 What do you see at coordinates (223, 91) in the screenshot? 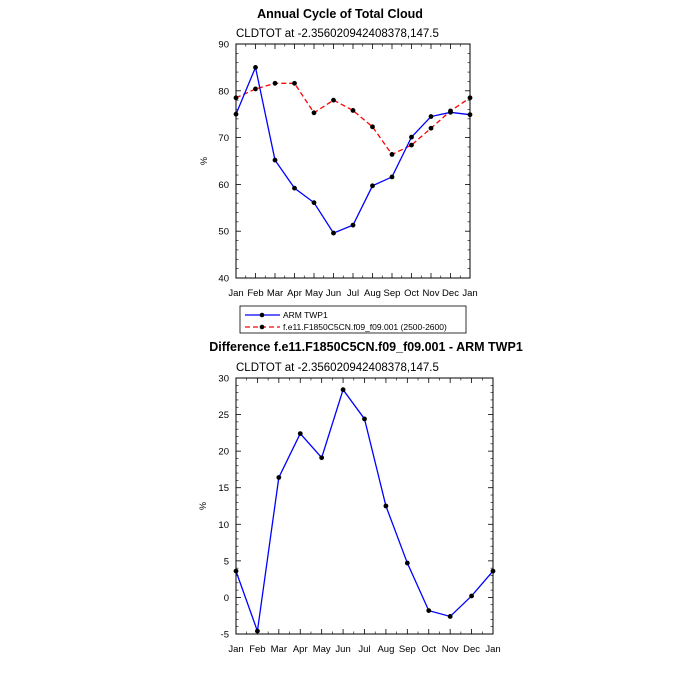
I see `top-y-tick-label: 80` at bounding box center [223, 91].